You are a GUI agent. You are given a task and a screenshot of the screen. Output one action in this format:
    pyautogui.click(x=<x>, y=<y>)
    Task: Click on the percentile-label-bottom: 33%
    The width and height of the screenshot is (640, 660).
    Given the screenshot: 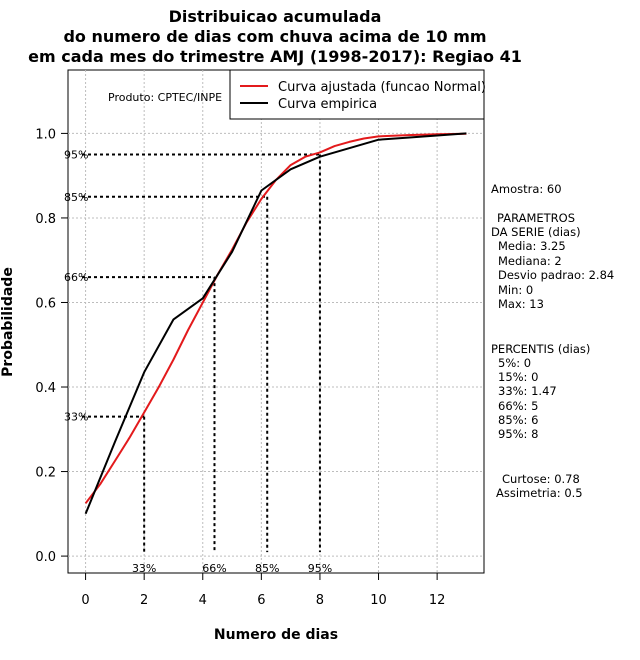 What is the action you would take?
    pyautogui.click(x=144, y=568)
    